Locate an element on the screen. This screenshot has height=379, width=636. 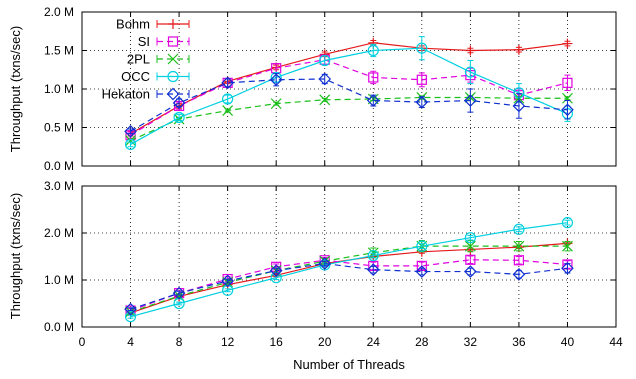
x-tick-label: 32 is located at coordinates (471, 342).